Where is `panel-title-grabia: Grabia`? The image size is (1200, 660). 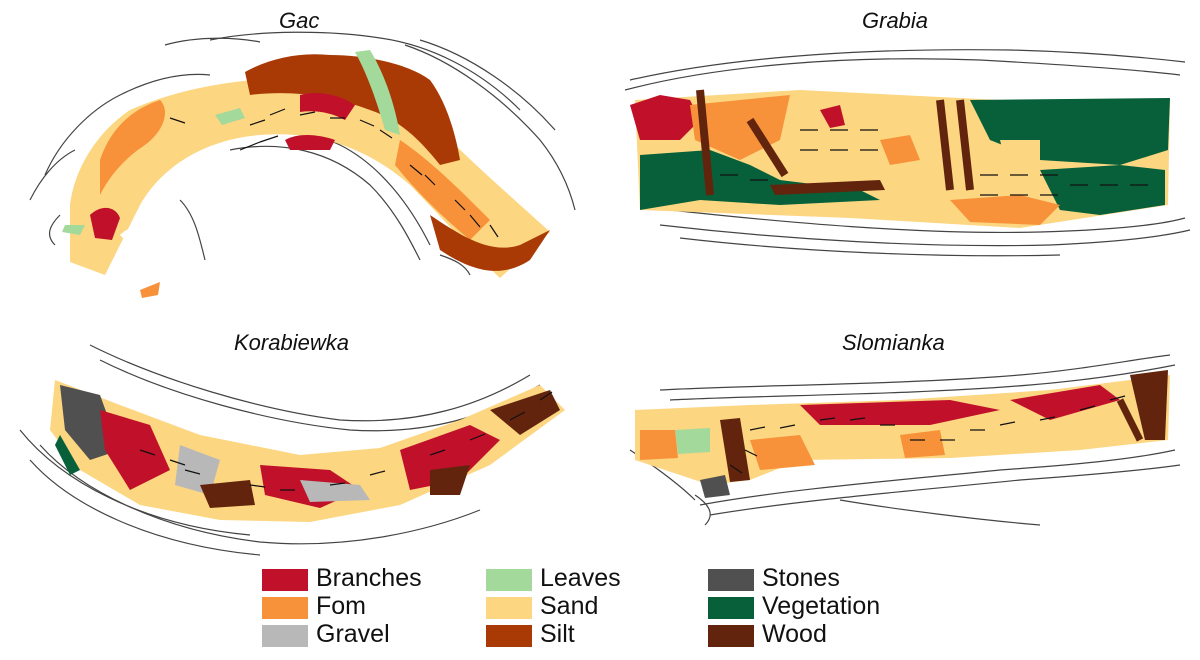
panel-title-grabia: Grabia is located at coordinates (895, 20).